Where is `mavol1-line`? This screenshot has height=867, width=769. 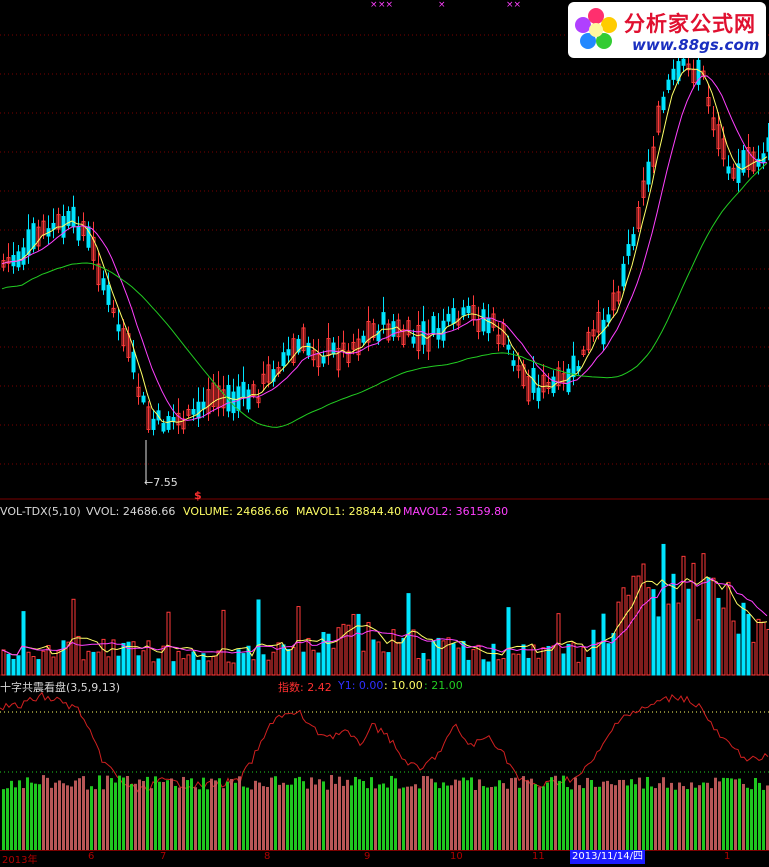
mavol1-line is located at coordinates (384, 617).